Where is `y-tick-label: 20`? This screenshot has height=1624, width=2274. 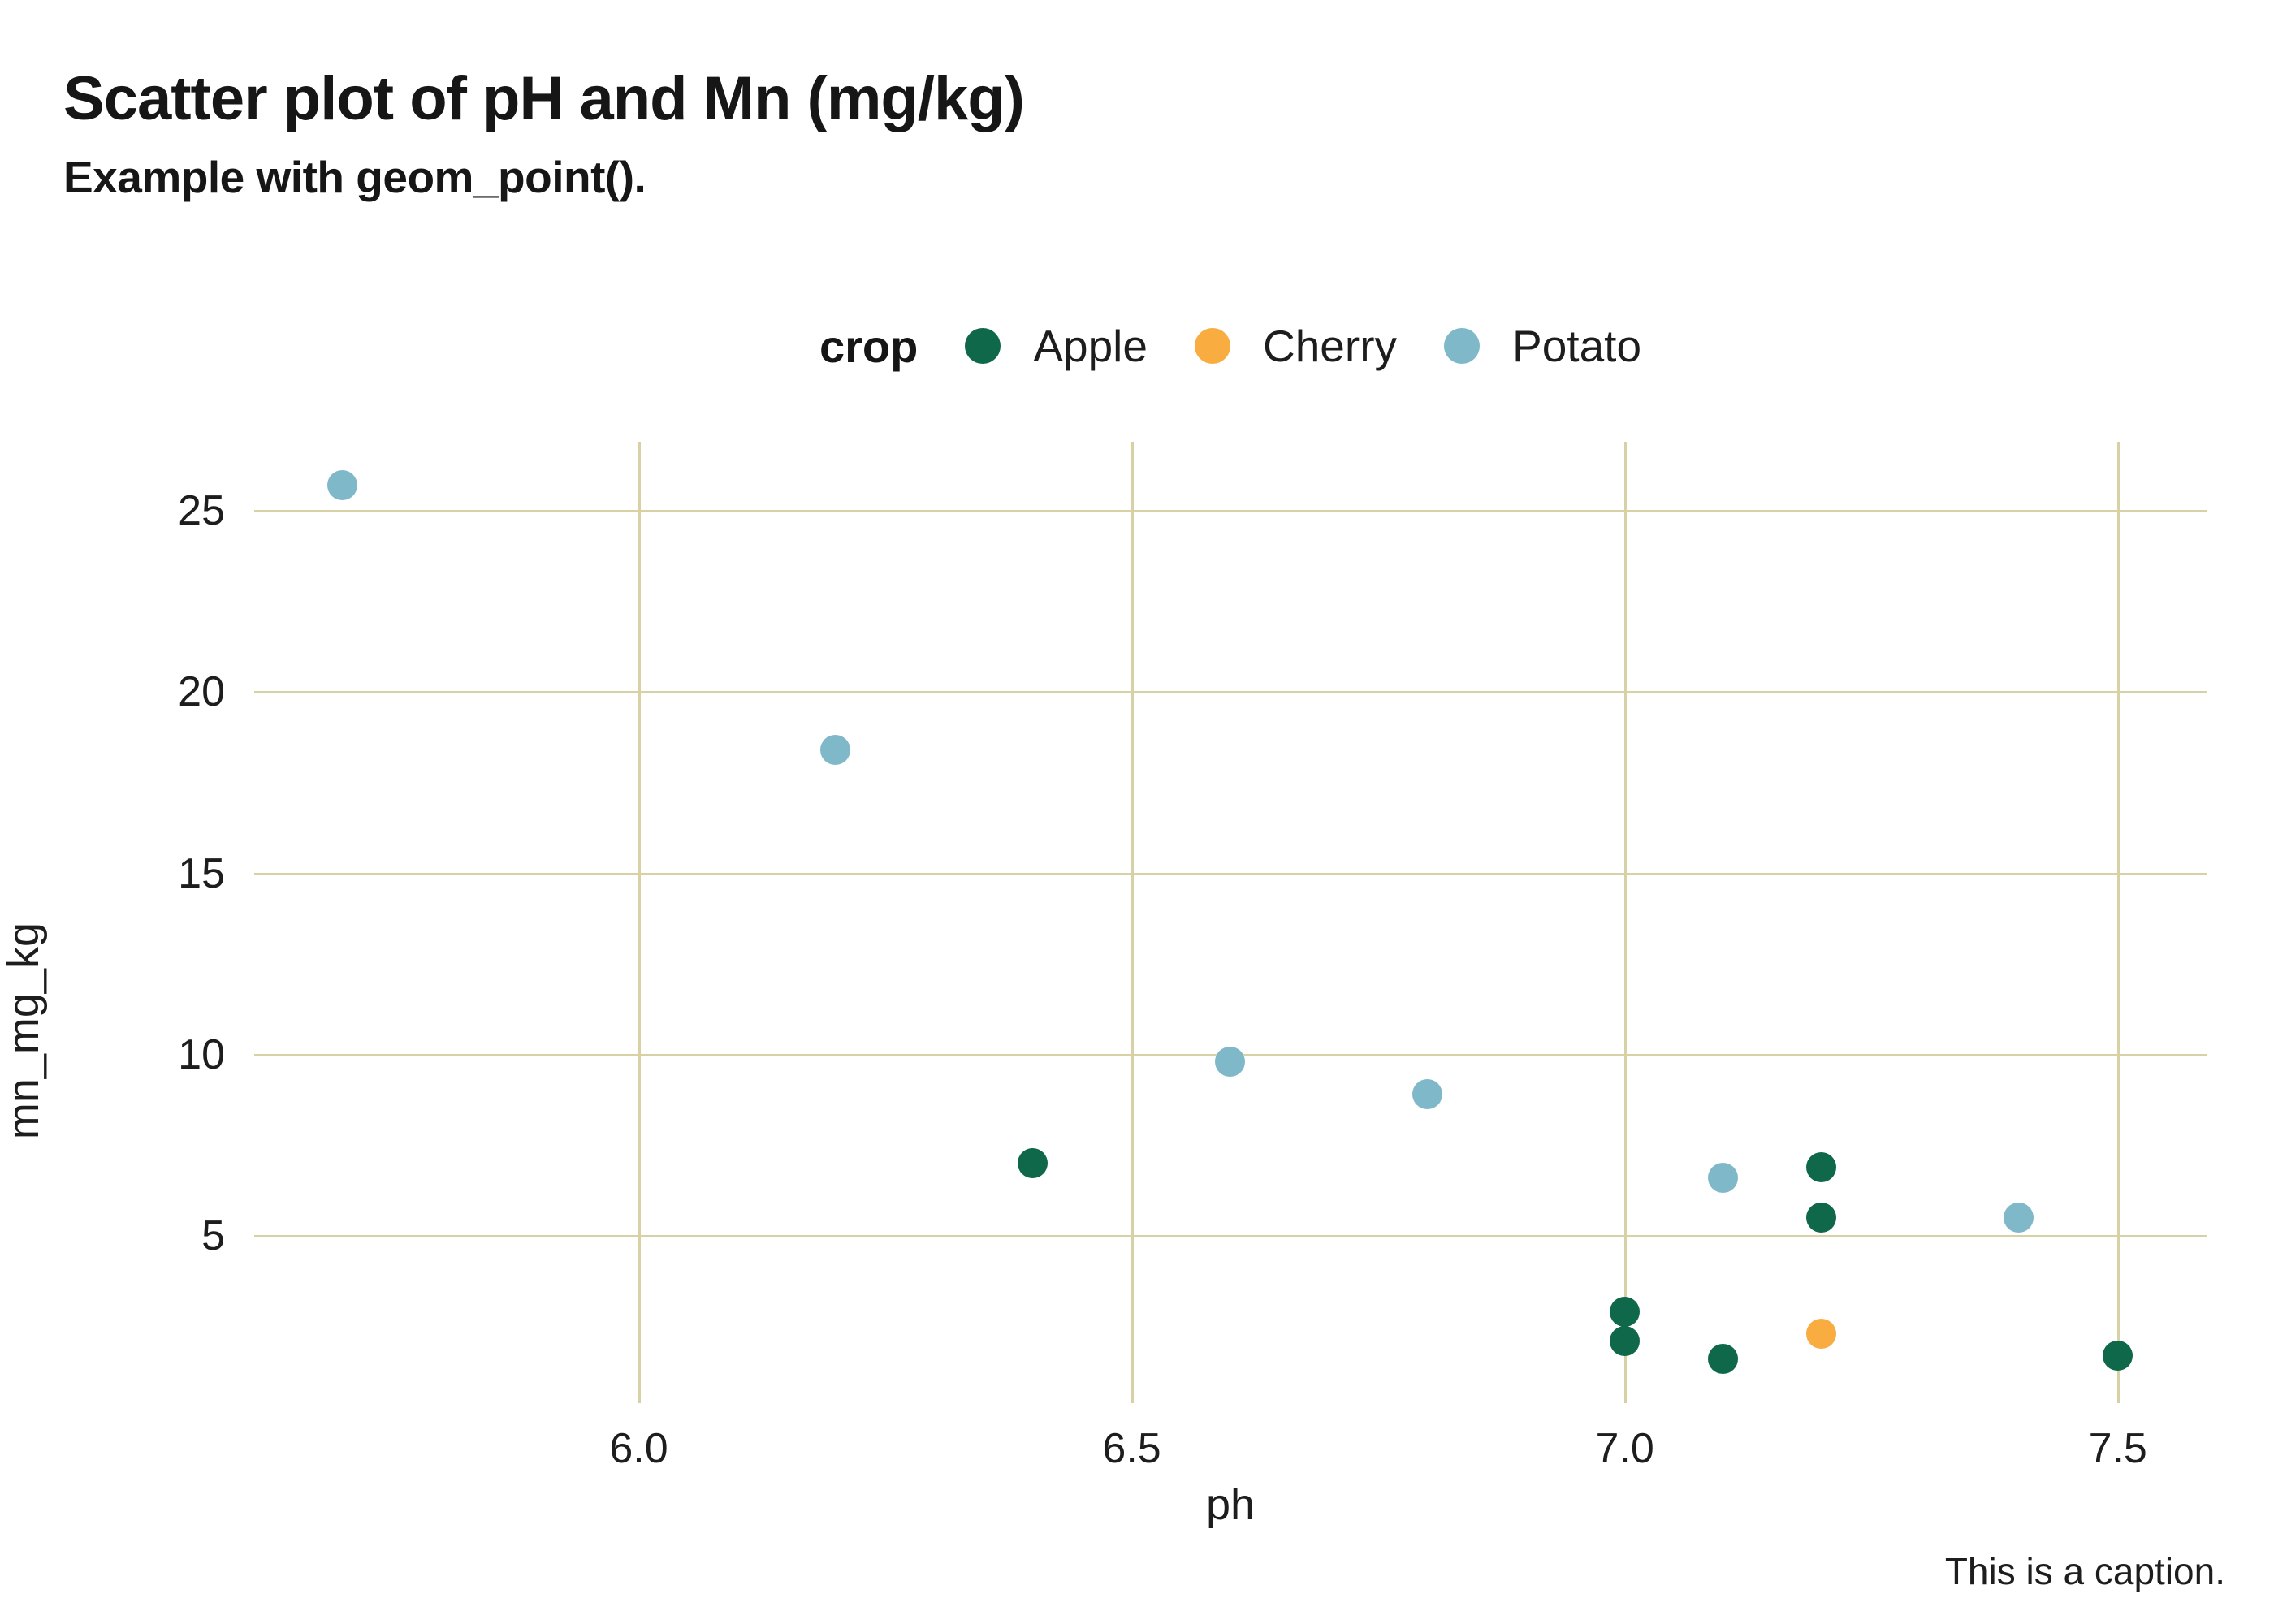 y-tick-label: 20 is located at coordinates (201, 692).